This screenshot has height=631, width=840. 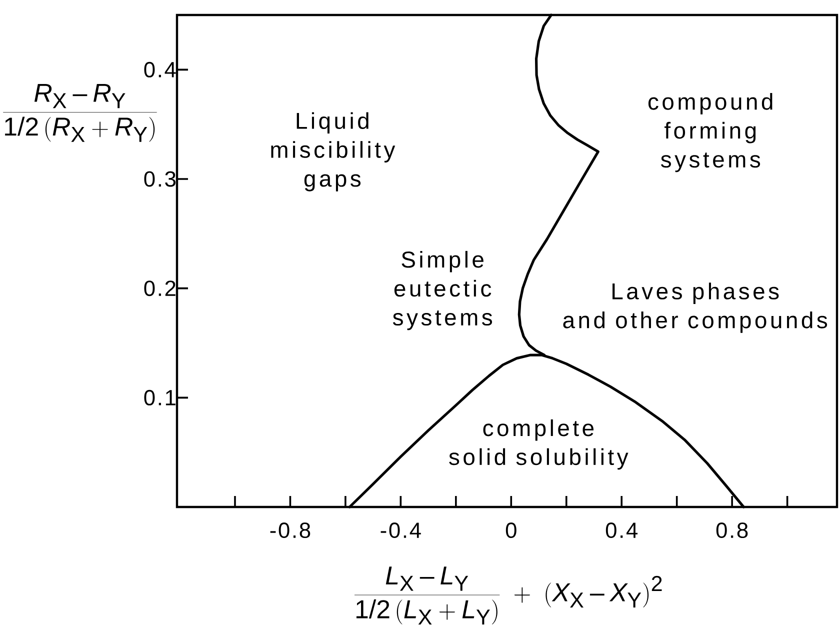 What do you see at coordinates (160, 288) in the screenshot?
I see `y-tick-label: 0.2` at bounding box center [160, 288].